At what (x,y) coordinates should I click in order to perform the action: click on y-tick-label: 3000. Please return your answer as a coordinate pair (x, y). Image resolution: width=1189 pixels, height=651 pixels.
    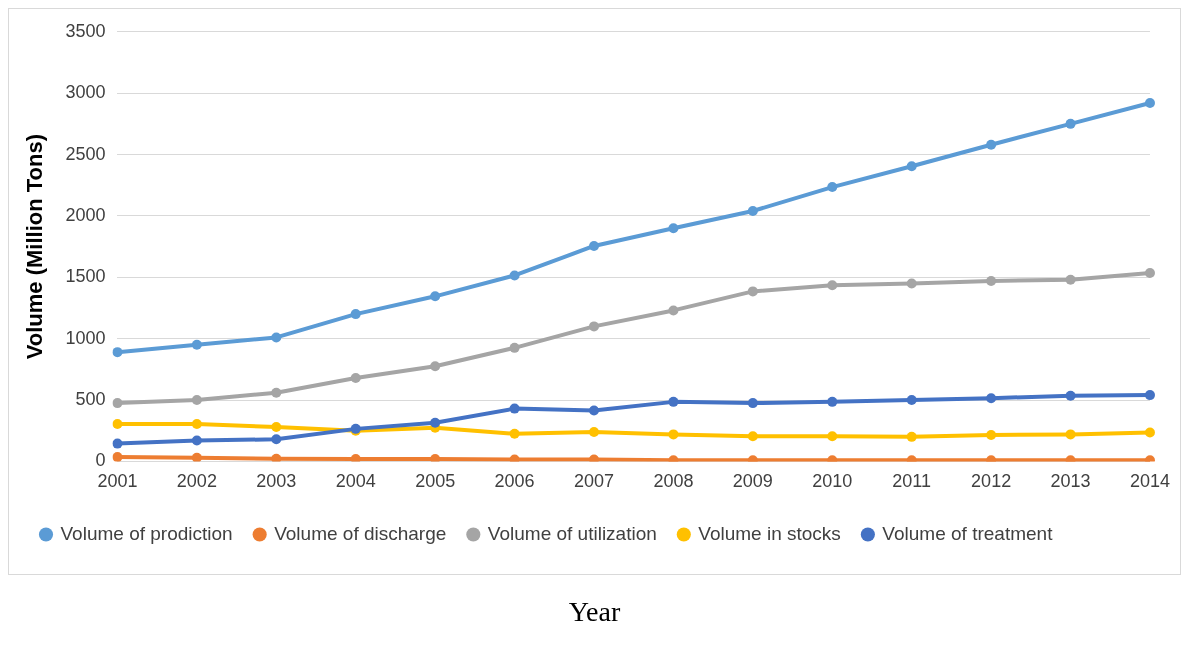
    Looking at the image, I should click on (85, 92).